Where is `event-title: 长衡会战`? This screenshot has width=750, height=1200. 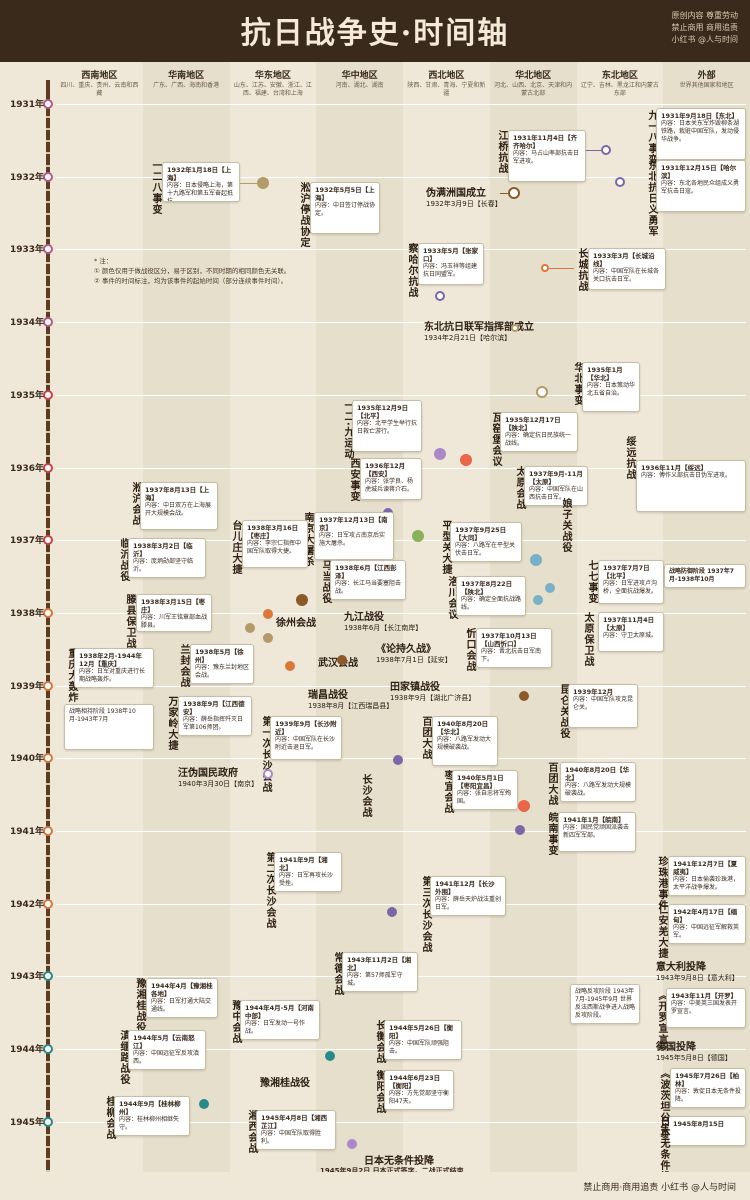 event-title: 长衡会战 is located at coordinates (379, 1042).